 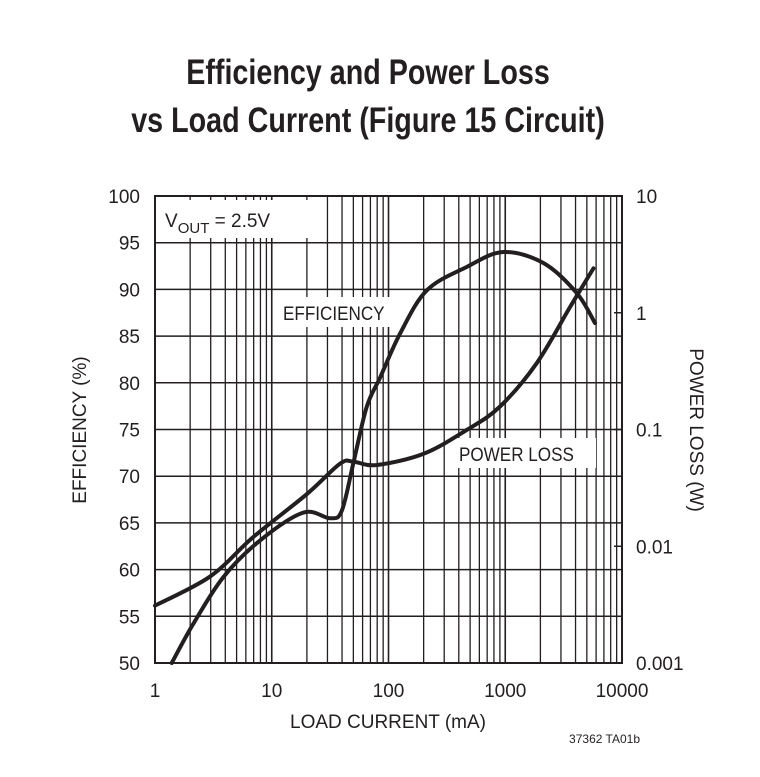 What do you see at coordinates (695, 430) in the screenshot?
I see `y2-axis-label: POWER LOSS (W)` at bounding box center [695, 430].